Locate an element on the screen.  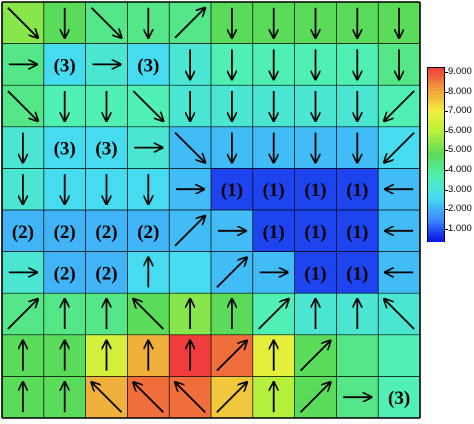
flow-arrow-se-r2-c3 is located at coordinates (147, 105).